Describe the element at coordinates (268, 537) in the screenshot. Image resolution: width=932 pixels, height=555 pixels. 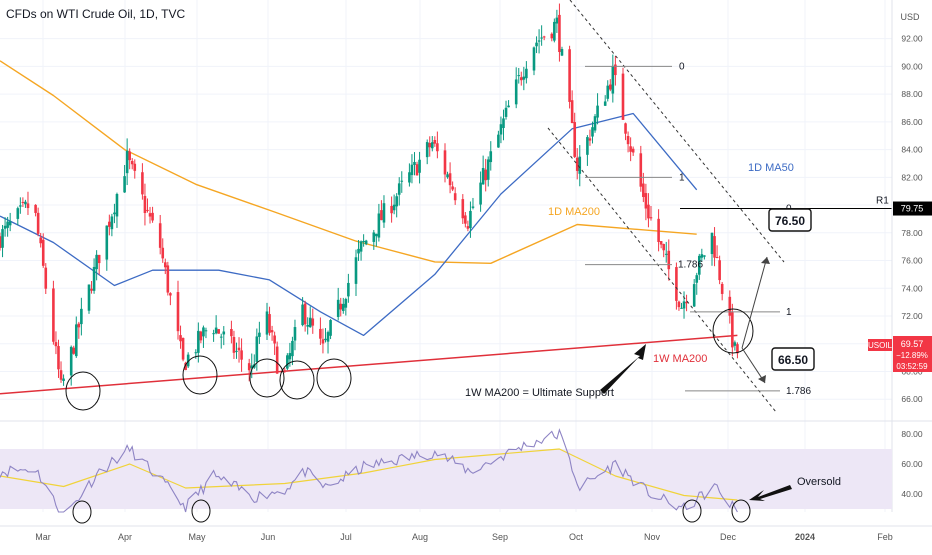
I see `time-tick-label: Jun` at that location.